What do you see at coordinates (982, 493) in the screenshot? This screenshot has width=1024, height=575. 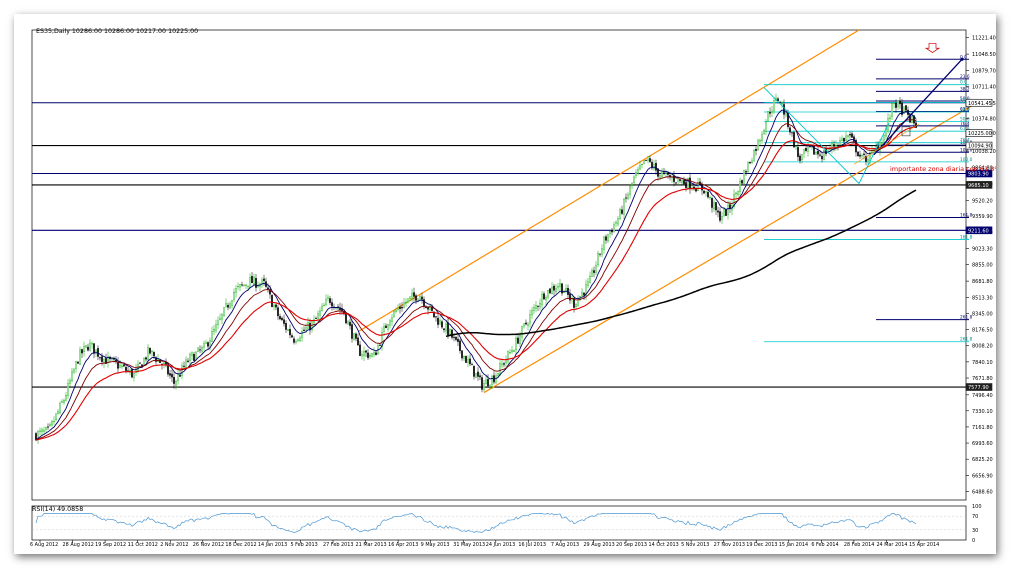 I see `price-tick-label: 6488.60` at bounding box center [982, 493].